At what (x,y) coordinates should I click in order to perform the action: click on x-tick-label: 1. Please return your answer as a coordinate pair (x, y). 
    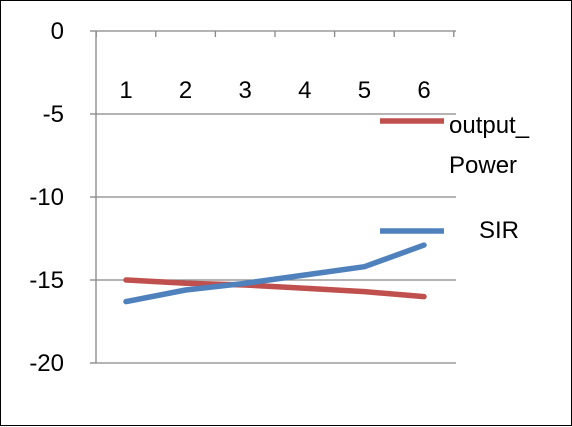
    Looking at the image, I should click on (125, 90).